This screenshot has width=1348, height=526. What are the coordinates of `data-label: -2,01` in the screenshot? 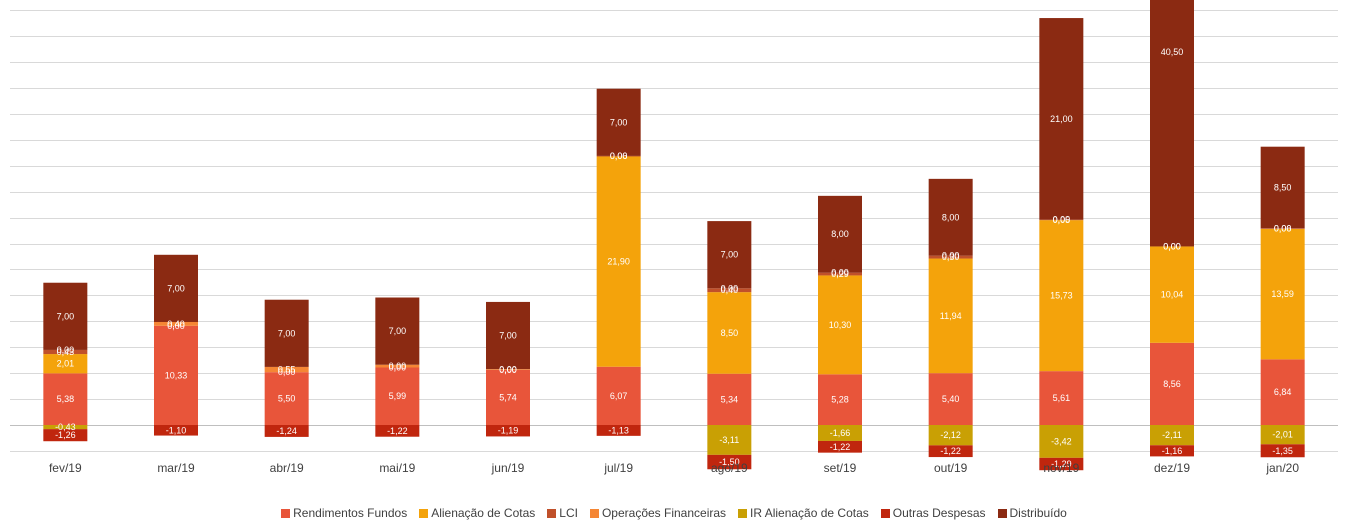 It's located at (1282, 435).